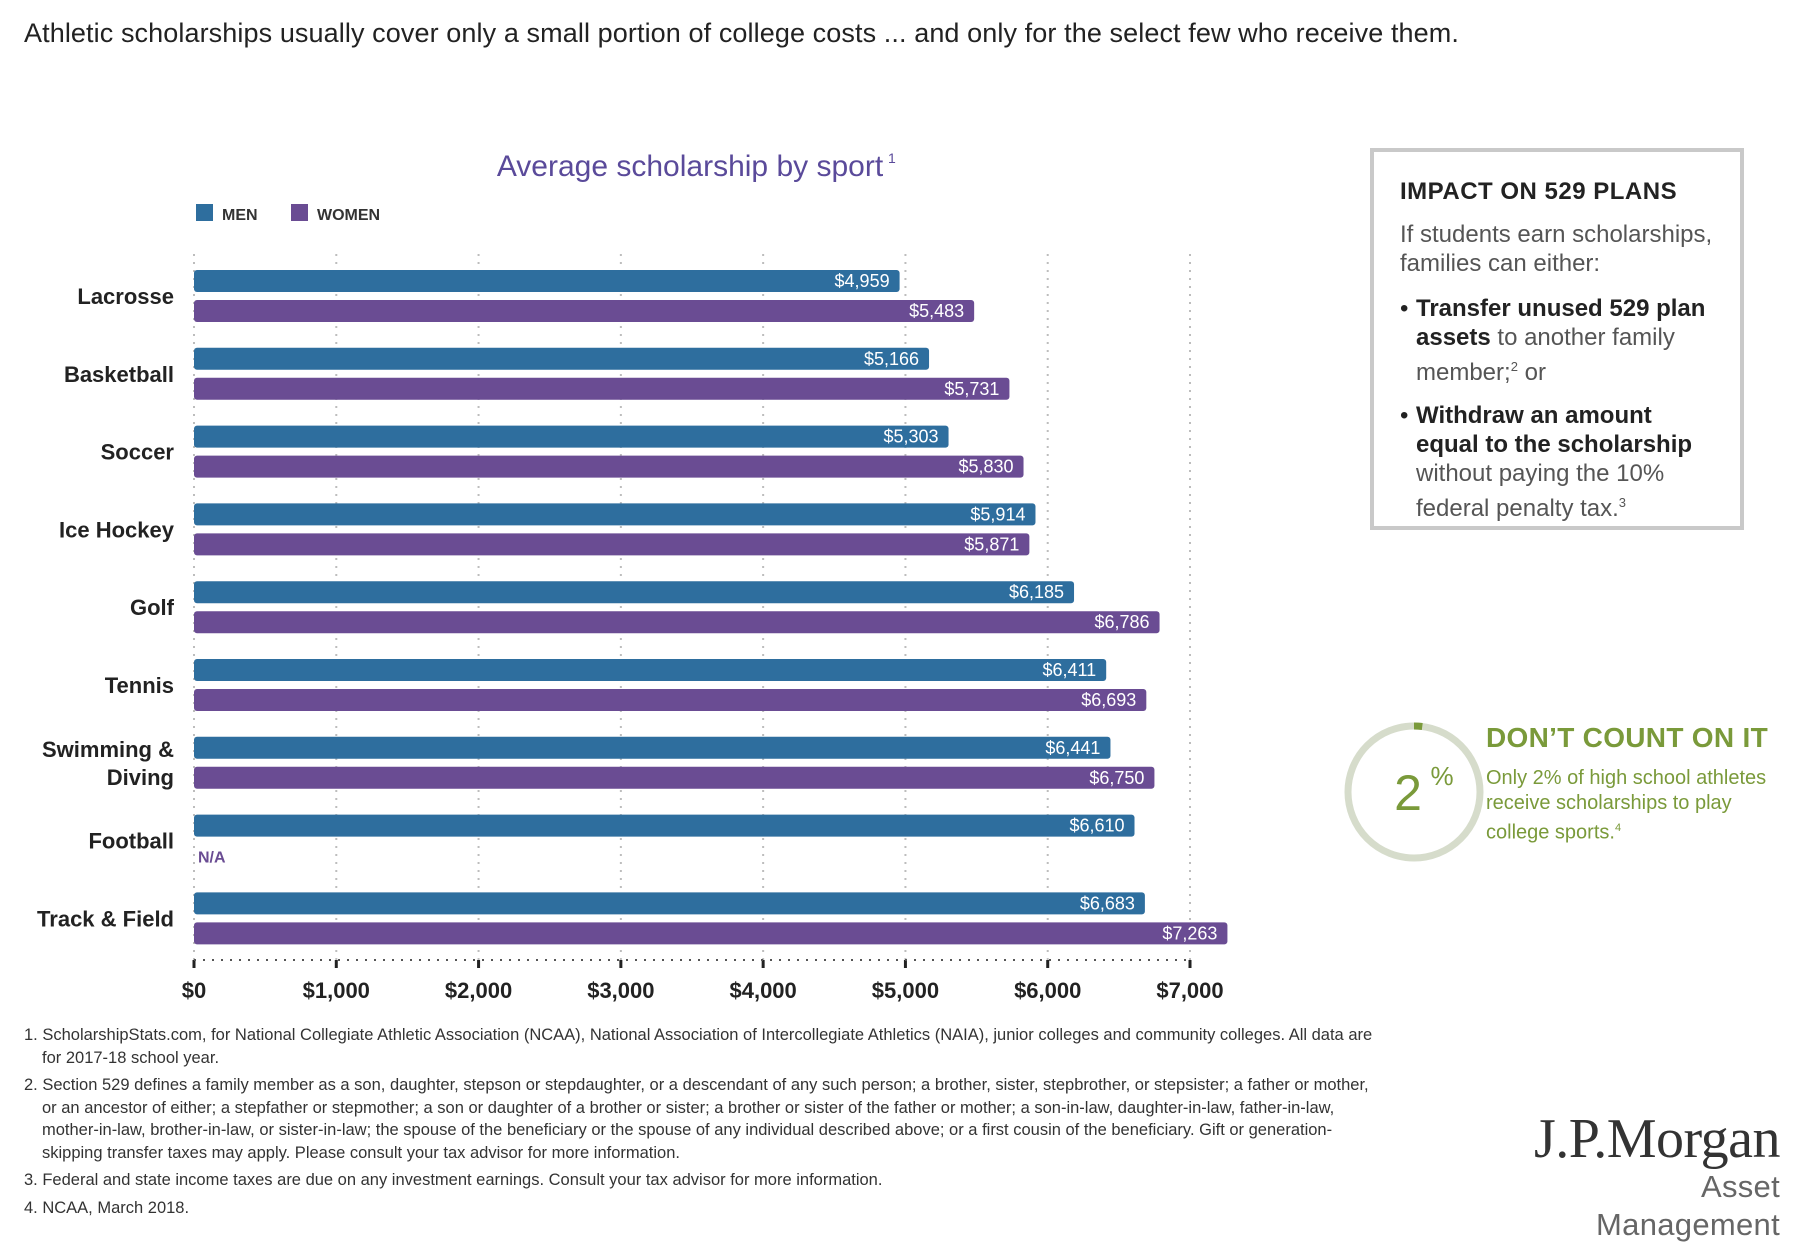  What do you see at coordinates (1539, 191) in the screenshot?
I see `panel-title: IMPACT ON 529 PLANS` at bounding box center [1539, 191].